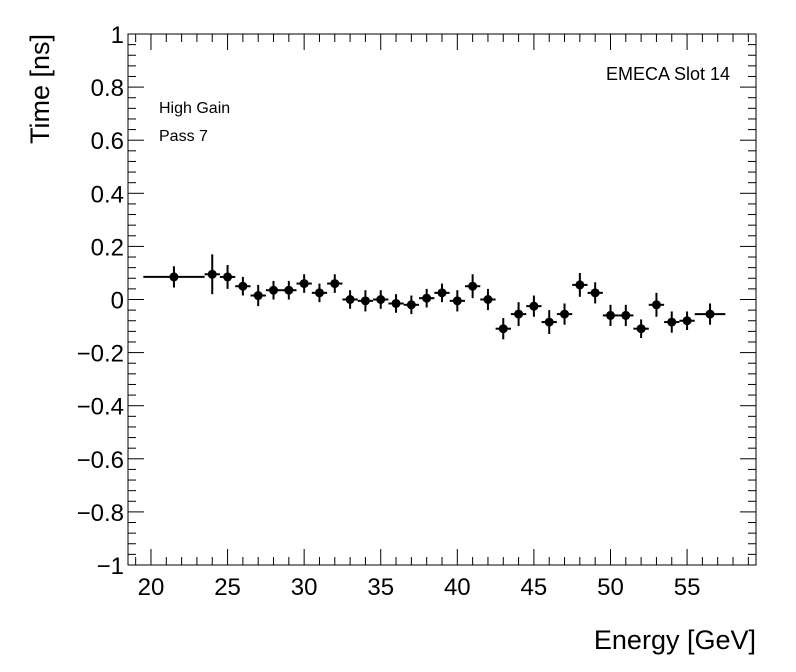 This screenshot has width=796, height=672. What do you see at coordinates (107, 194) in the screenshot?
I see `y-tick-label: 0.4` at bounding box center [107, 194].